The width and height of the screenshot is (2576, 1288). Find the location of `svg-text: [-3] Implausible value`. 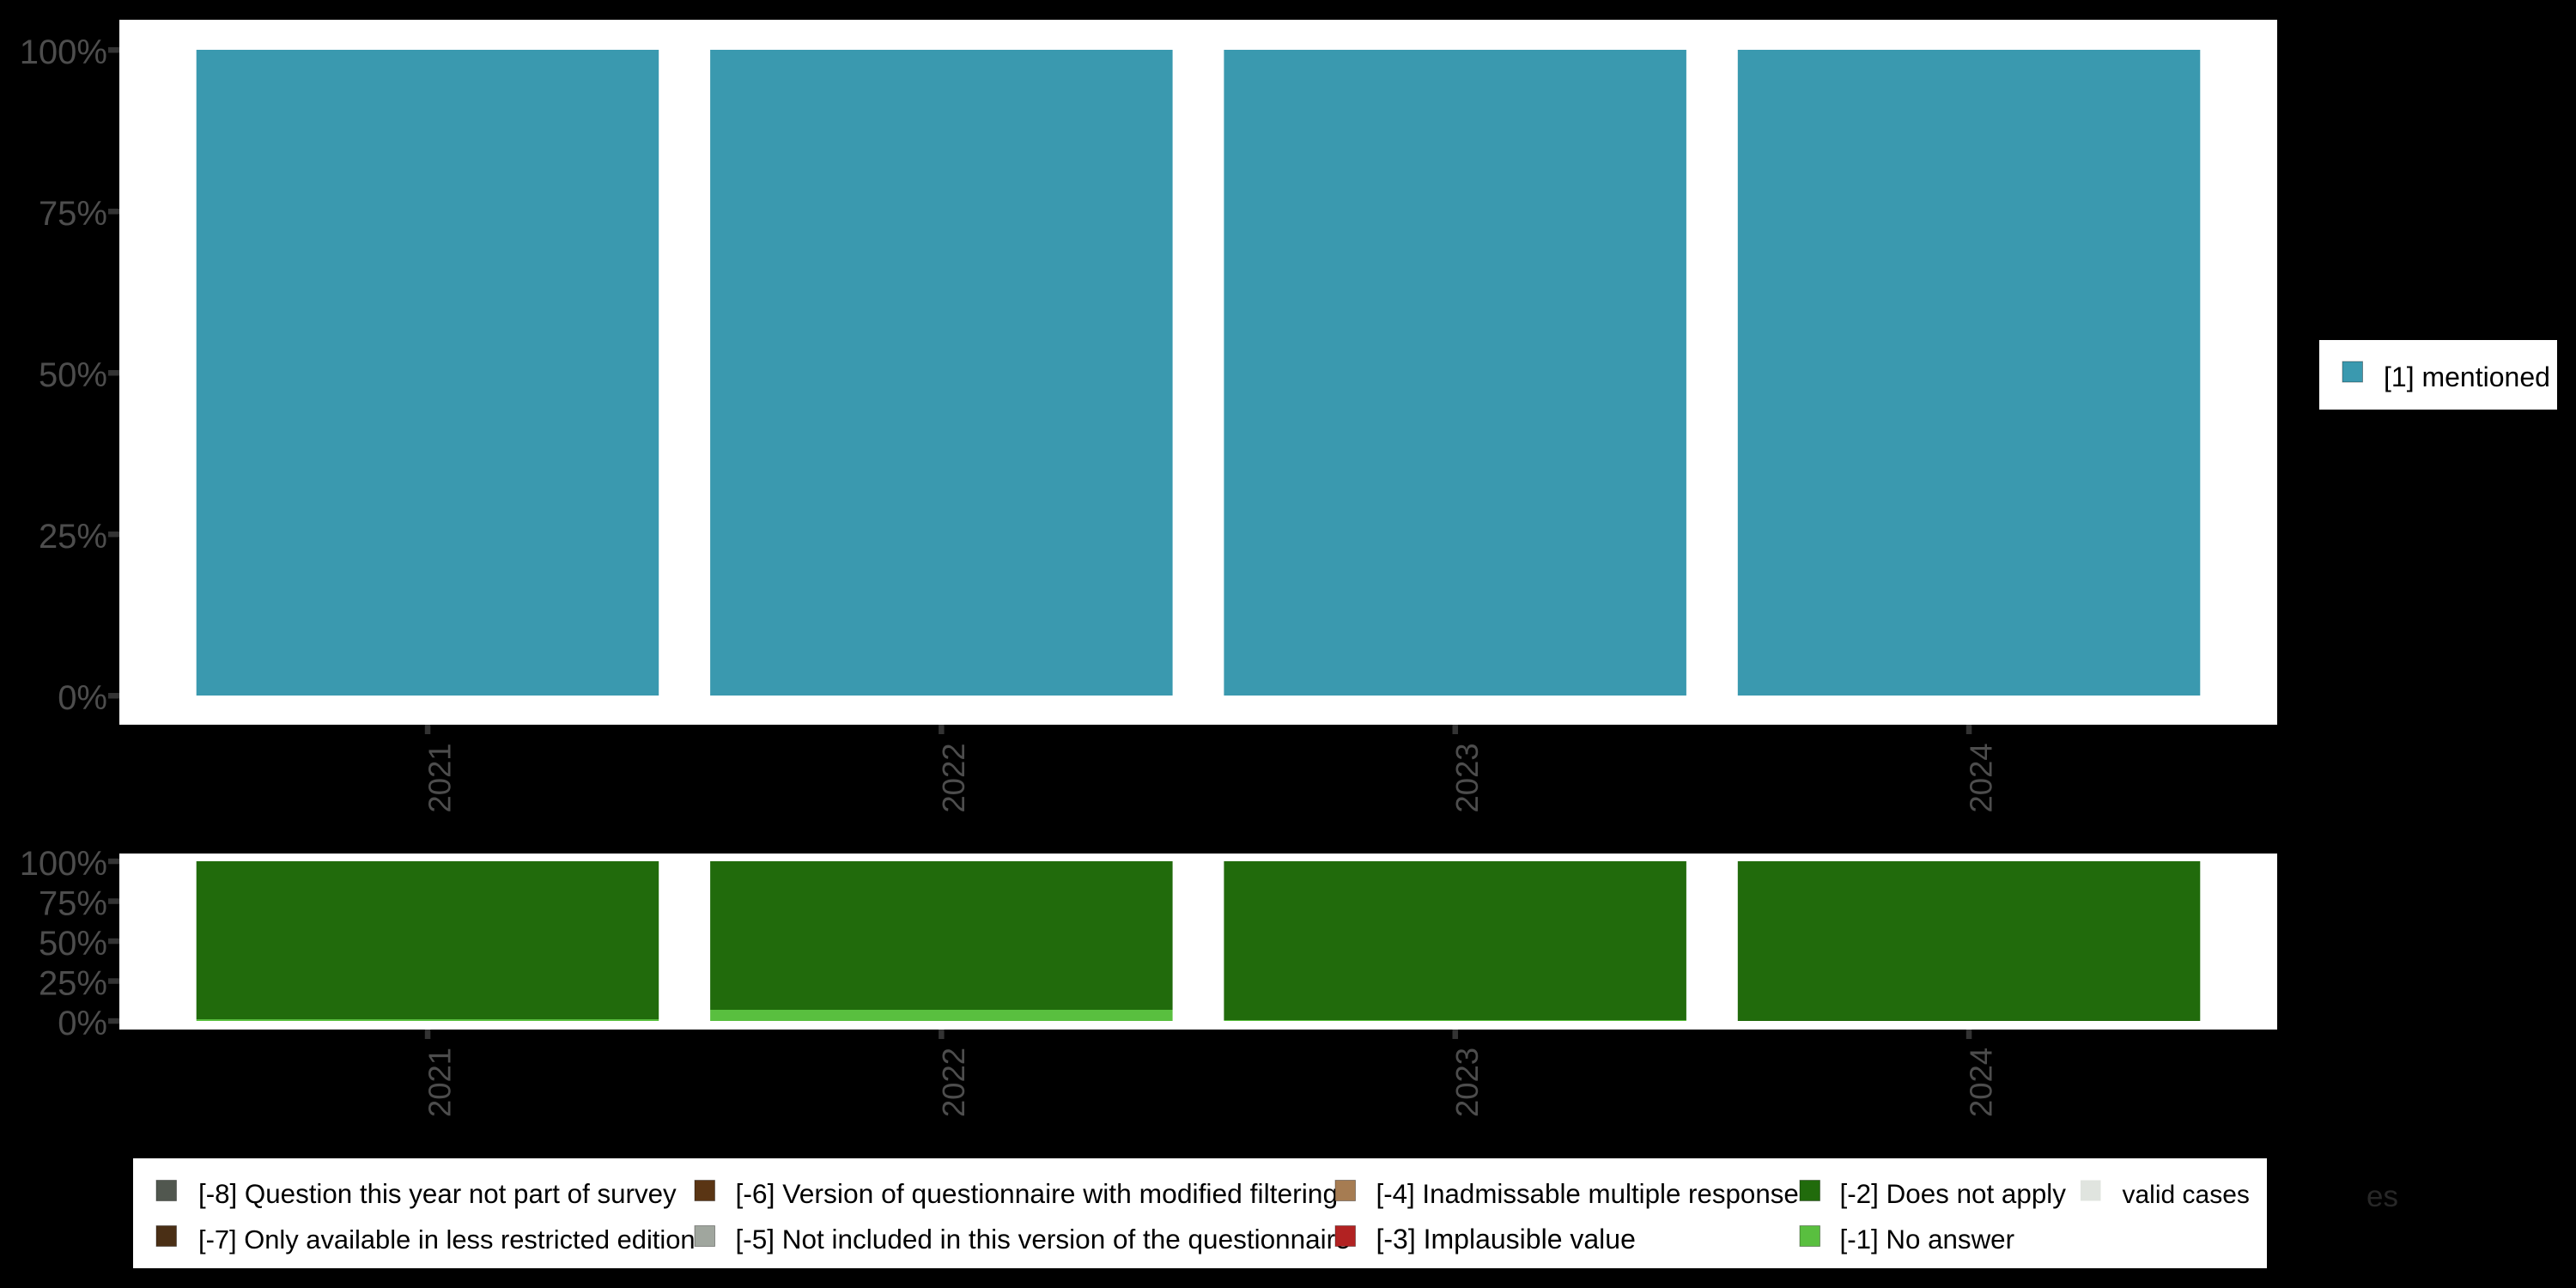

svg-text: [-3] Implausible value is located at coordinates (1506, 1239).